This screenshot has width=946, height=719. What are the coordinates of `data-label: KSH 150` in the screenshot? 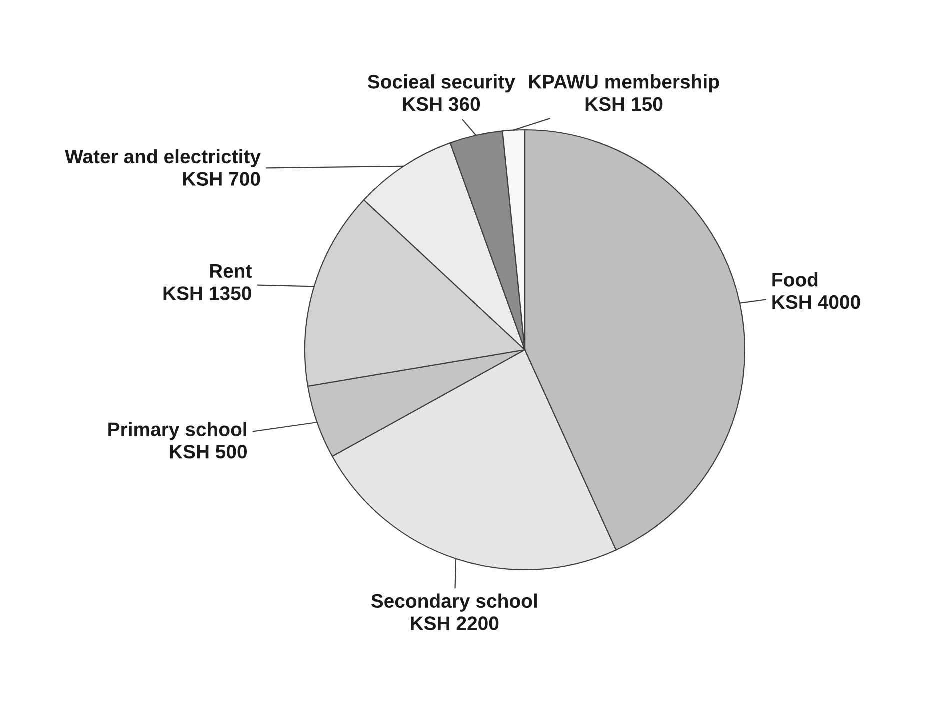 It's located at (624, 104).